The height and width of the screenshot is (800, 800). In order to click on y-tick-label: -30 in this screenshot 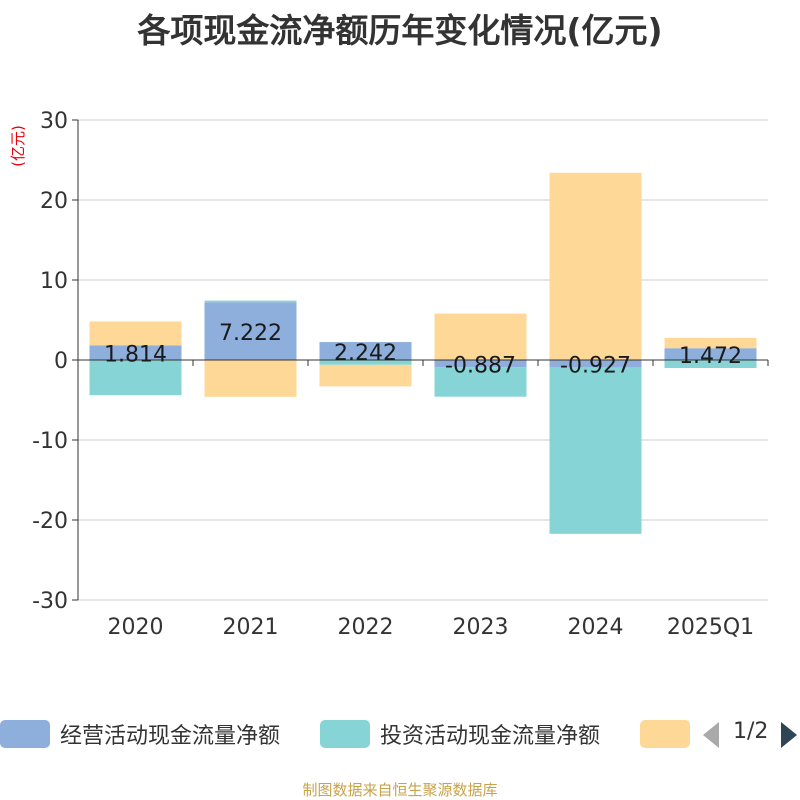, I will do `click(50, 601)`.